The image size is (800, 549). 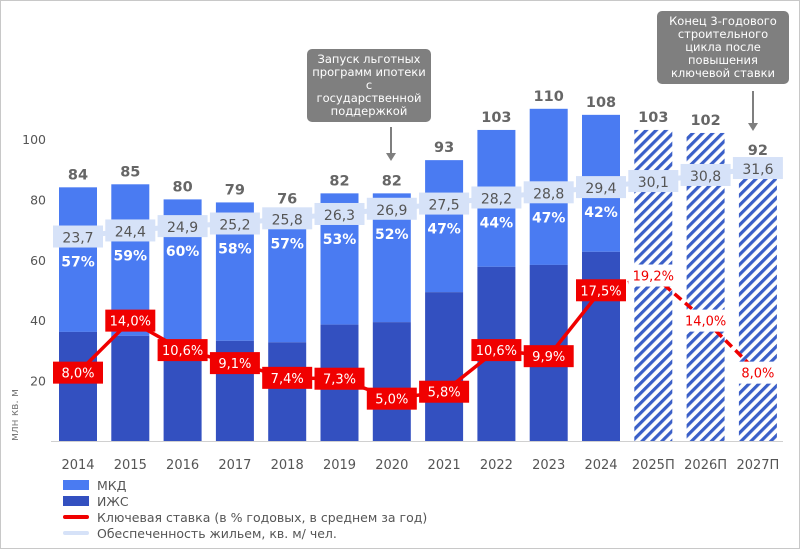 What do you see at coordinates (235, 250) in the screenshot?
I see `mkd-share-label: 58%` at bounding box center [235, 250].